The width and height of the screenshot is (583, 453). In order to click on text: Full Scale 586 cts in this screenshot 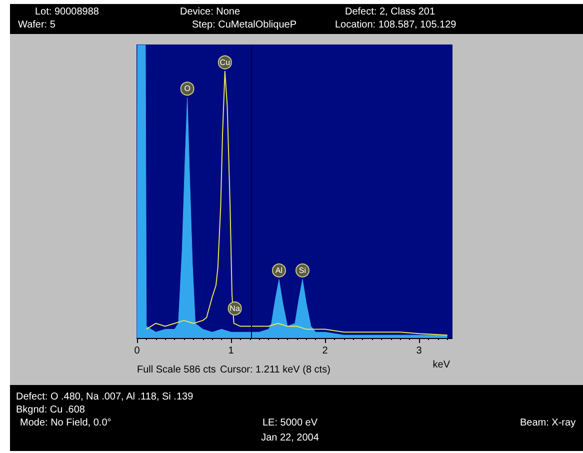, I will do `click(176, 370)`.